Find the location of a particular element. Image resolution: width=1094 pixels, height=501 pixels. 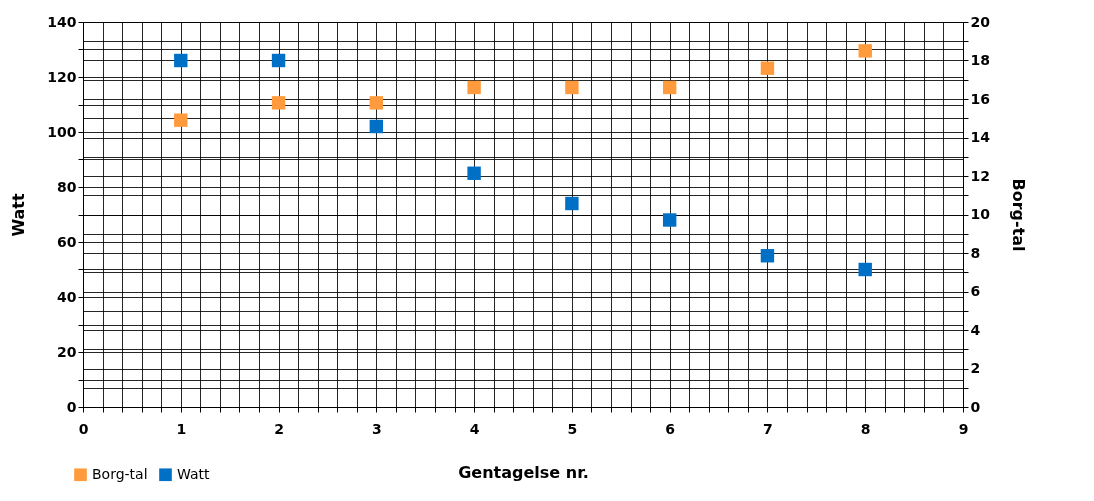

y-tick-label: 60 is located at coordinates (67, 241).